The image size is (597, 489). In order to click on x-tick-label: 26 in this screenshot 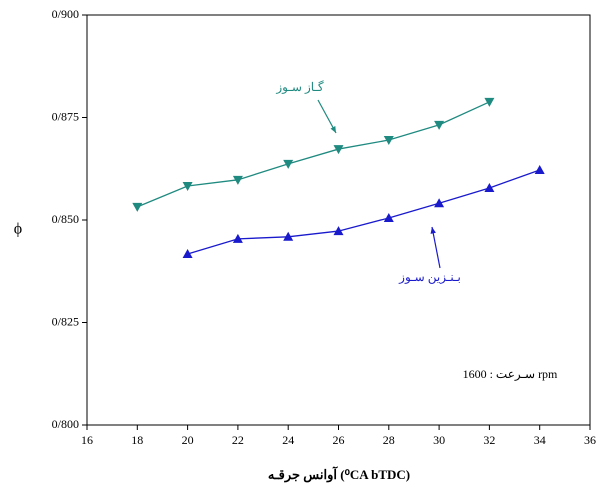, I will do `click(339, 440)`.